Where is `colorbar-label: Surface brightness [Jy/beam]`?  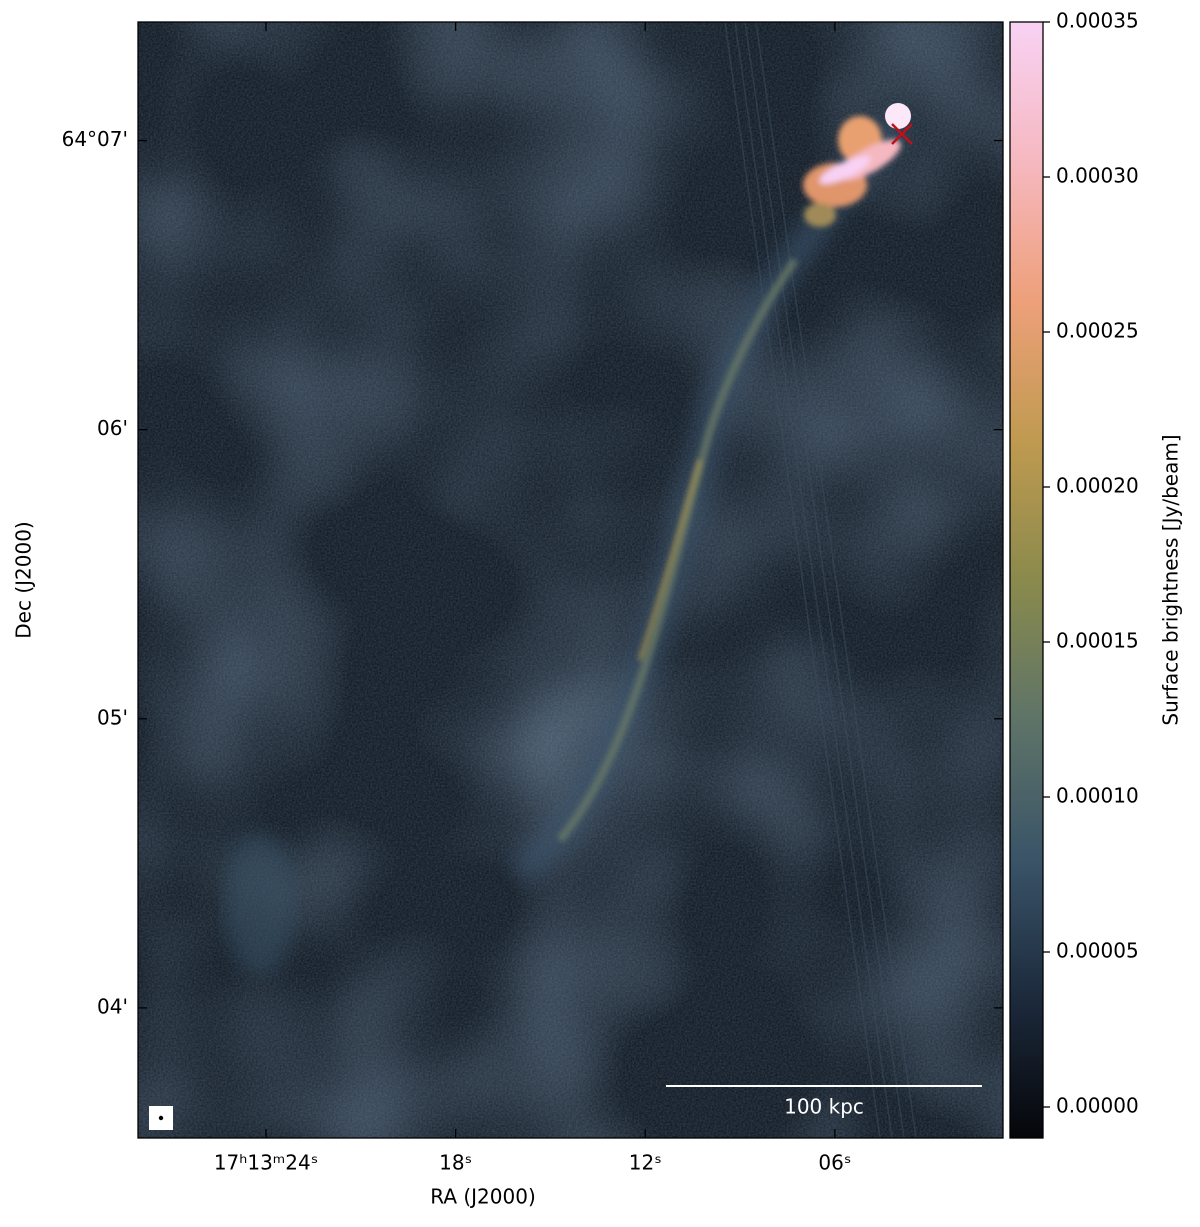 colorbar-label: Surface brightness [Jy/beam] is located at coordinates (1171, 579).